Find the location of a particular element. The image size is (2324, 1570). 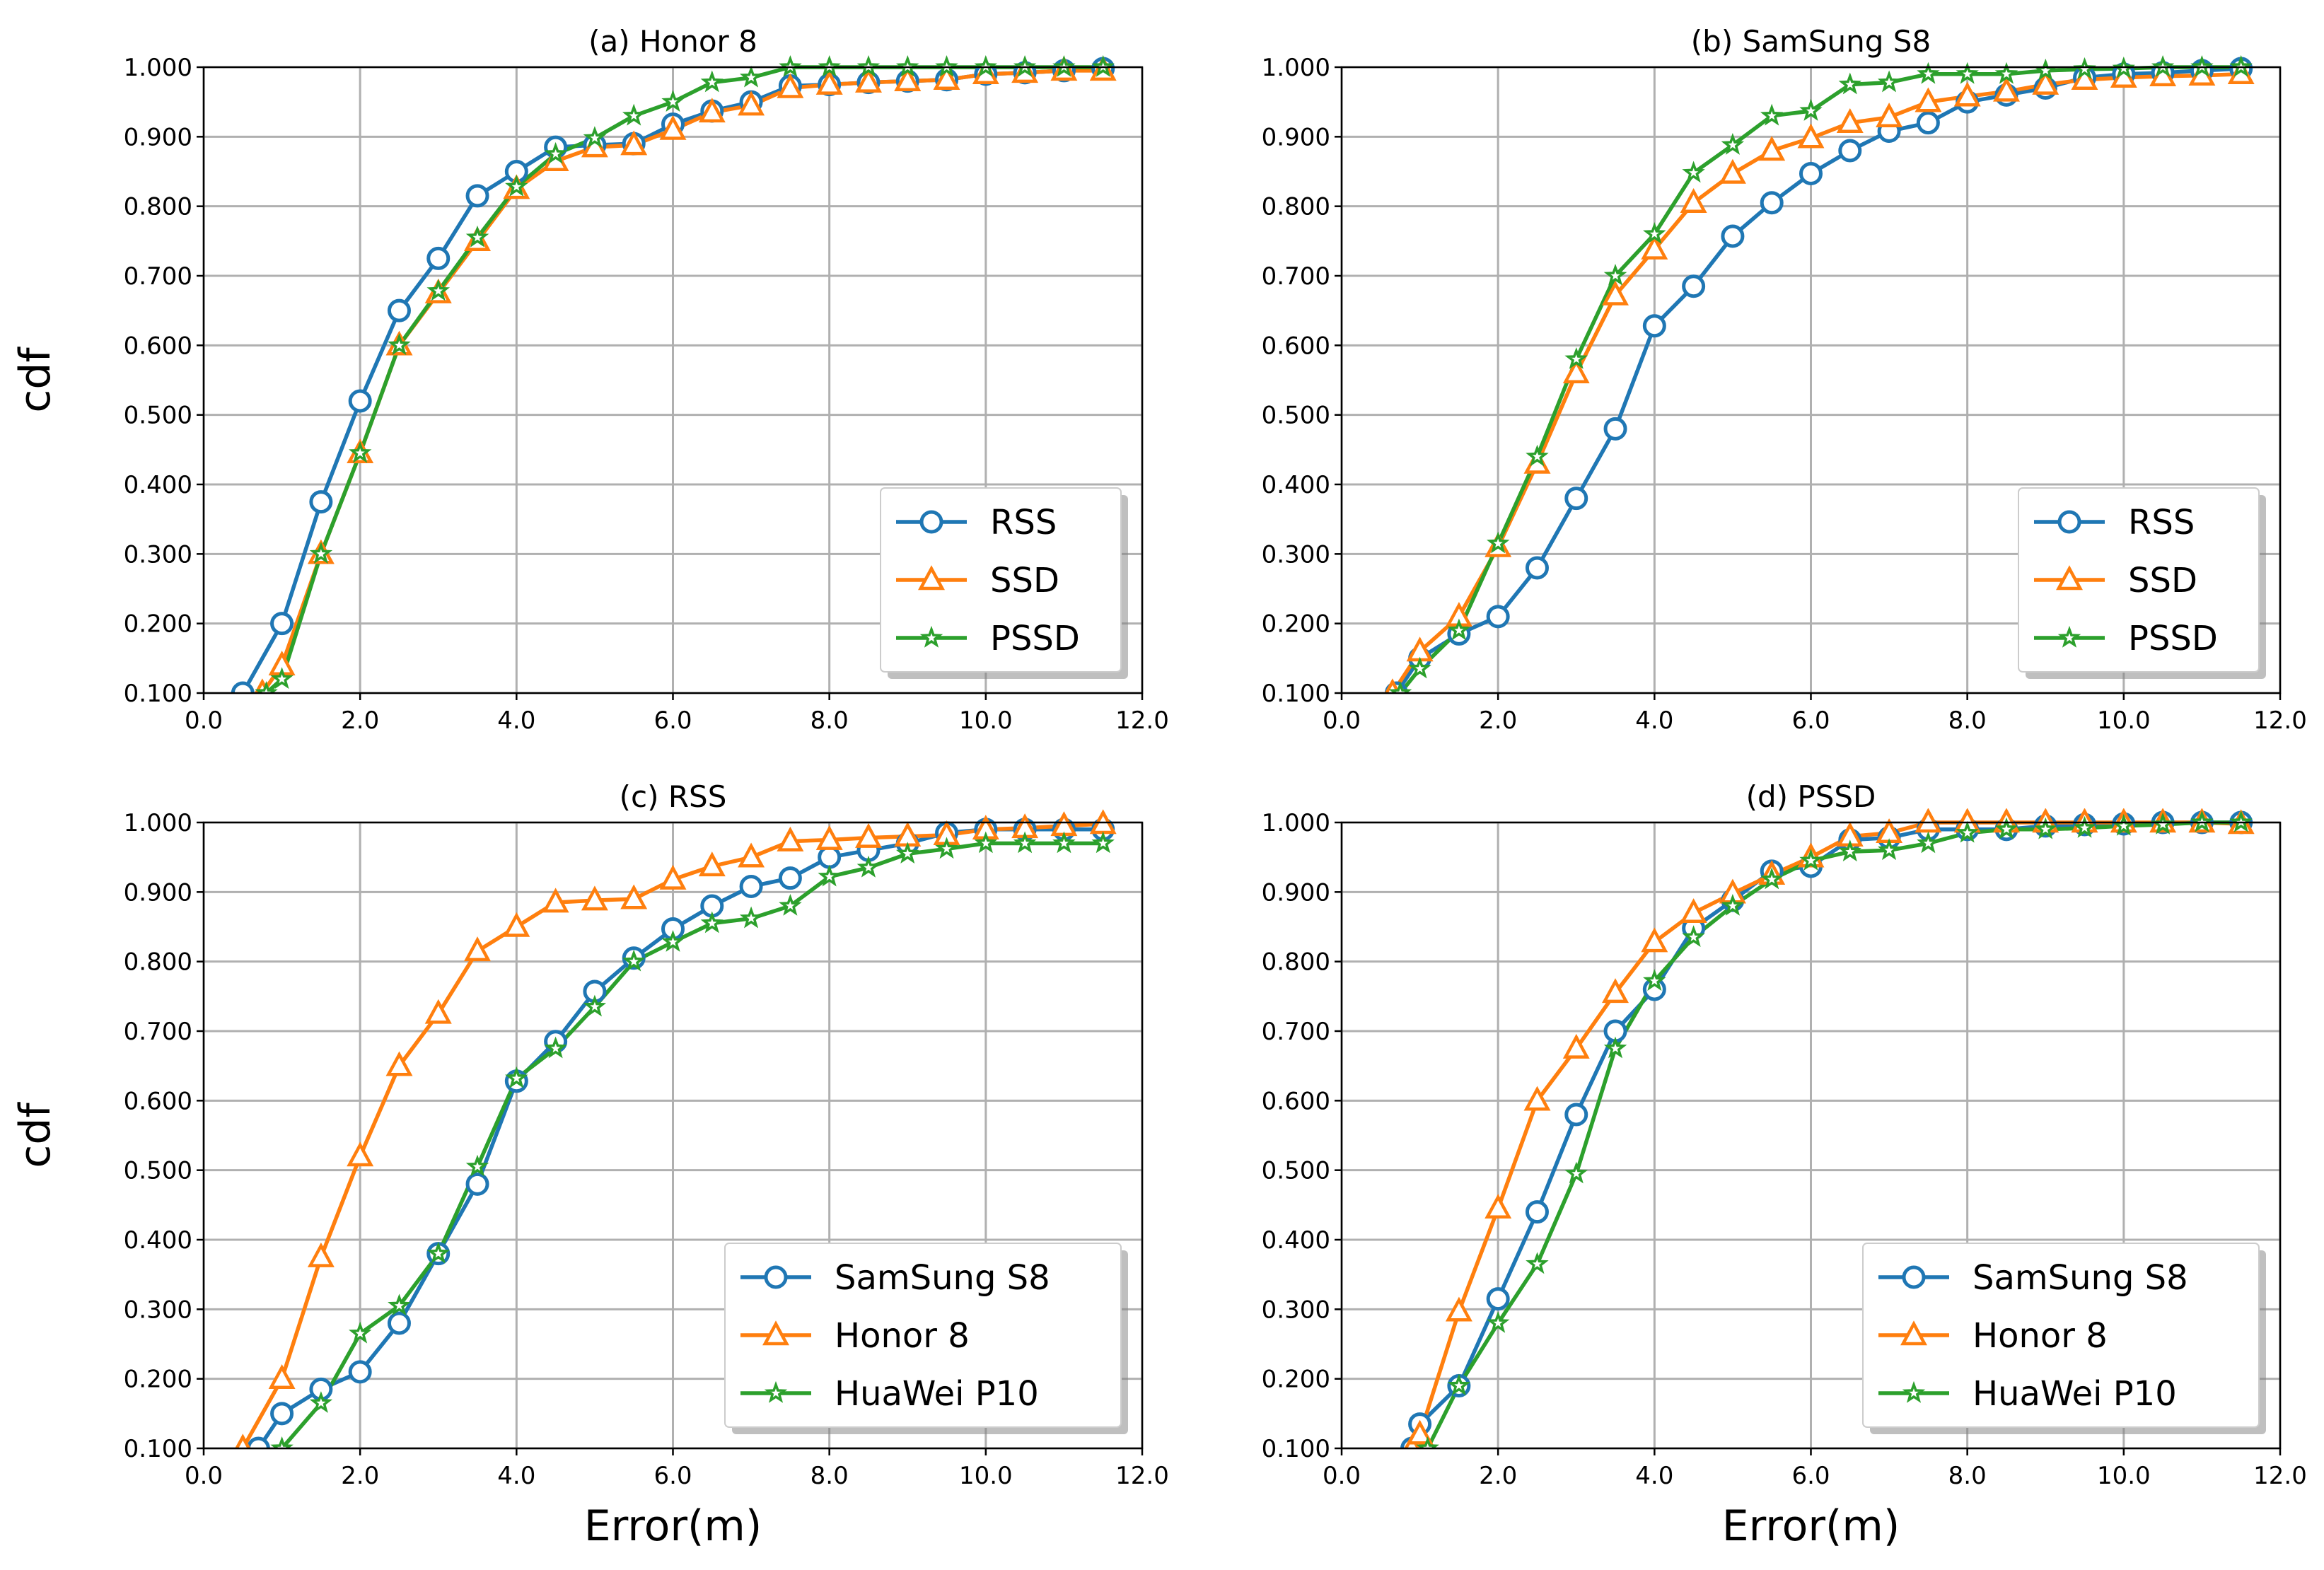

legend: SamSung S8 Honor 8 HuaWei P10 is located at coordinates (926, 1338).